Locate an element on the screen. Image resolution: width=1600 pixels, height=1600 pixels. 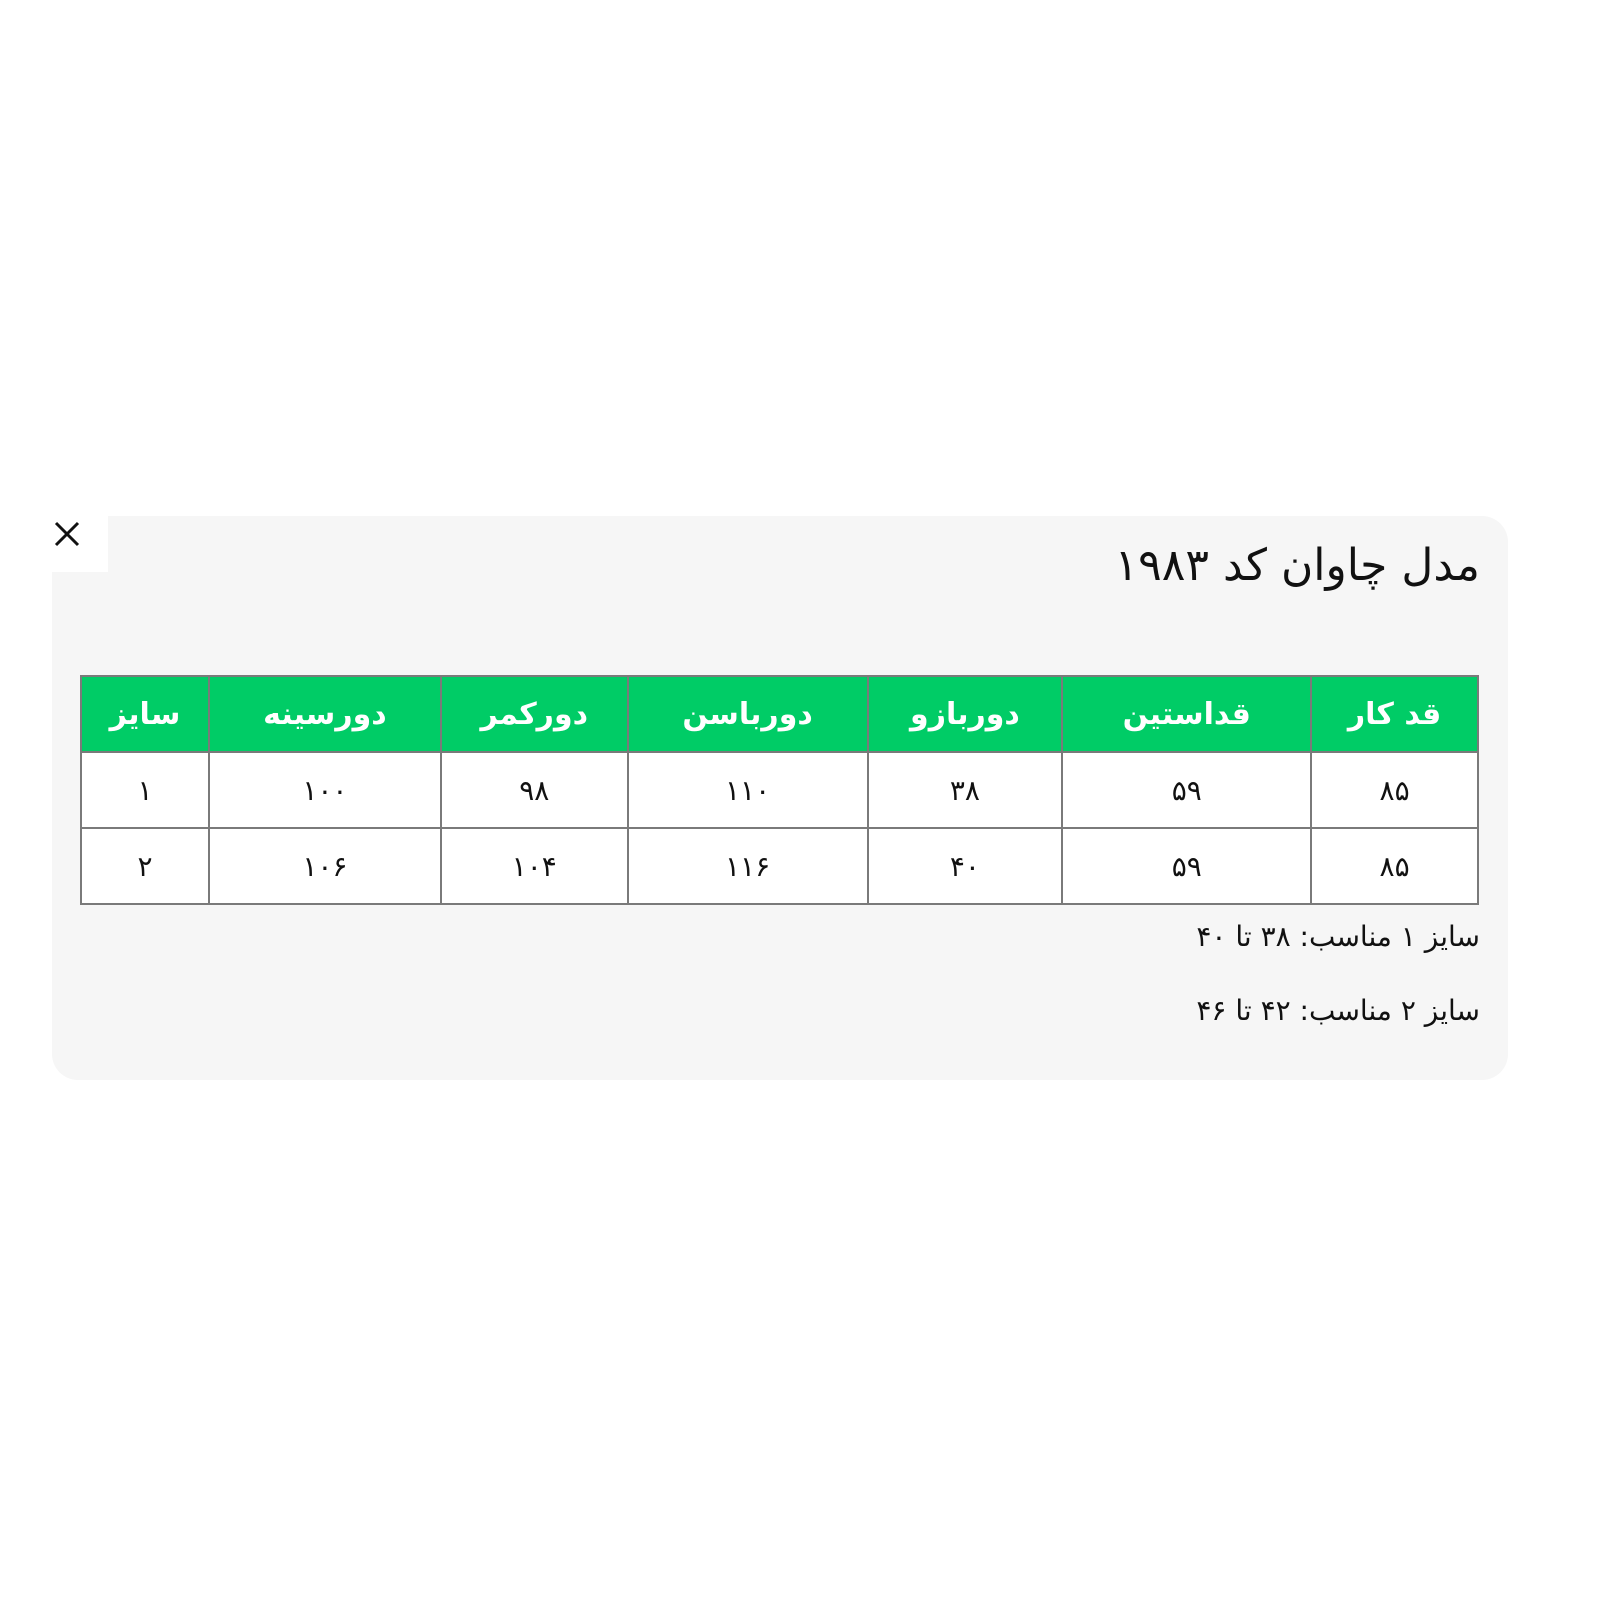
table-cell: ۱ is located at coordinates (145, 790).